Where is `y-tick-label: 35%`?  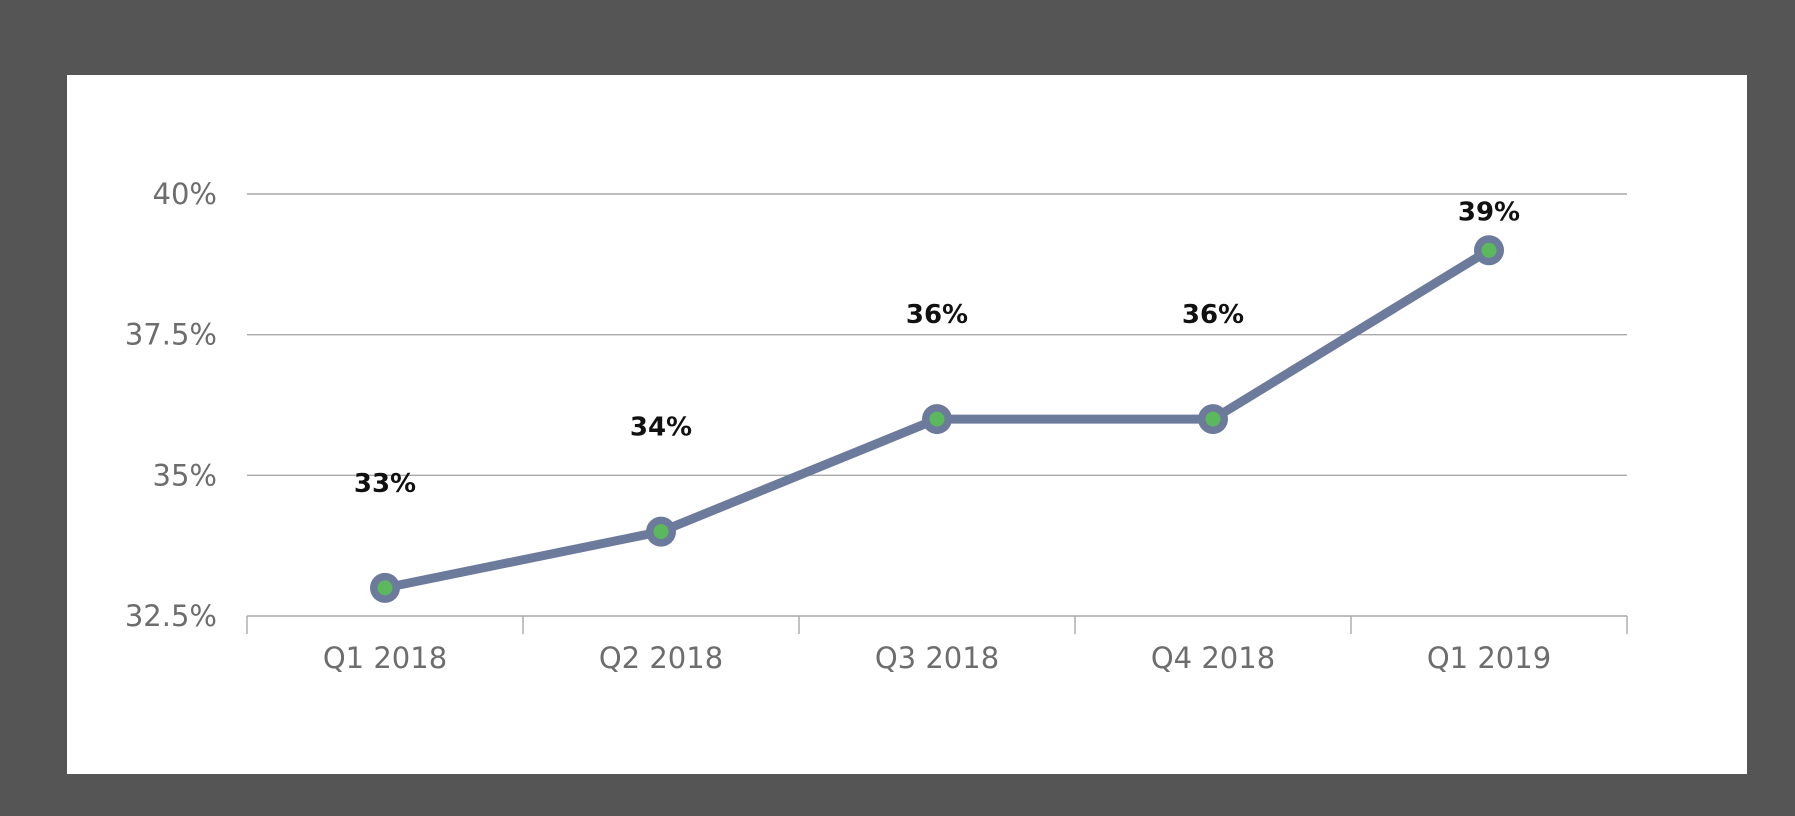 y-tick-label: 35% is located at coordinates (185, 475).